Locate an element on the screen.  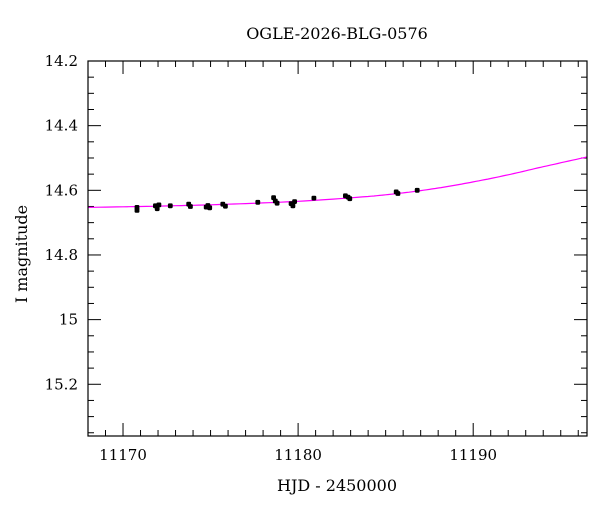
x-tick-label: 11180 is located at coordinates (298, 455).